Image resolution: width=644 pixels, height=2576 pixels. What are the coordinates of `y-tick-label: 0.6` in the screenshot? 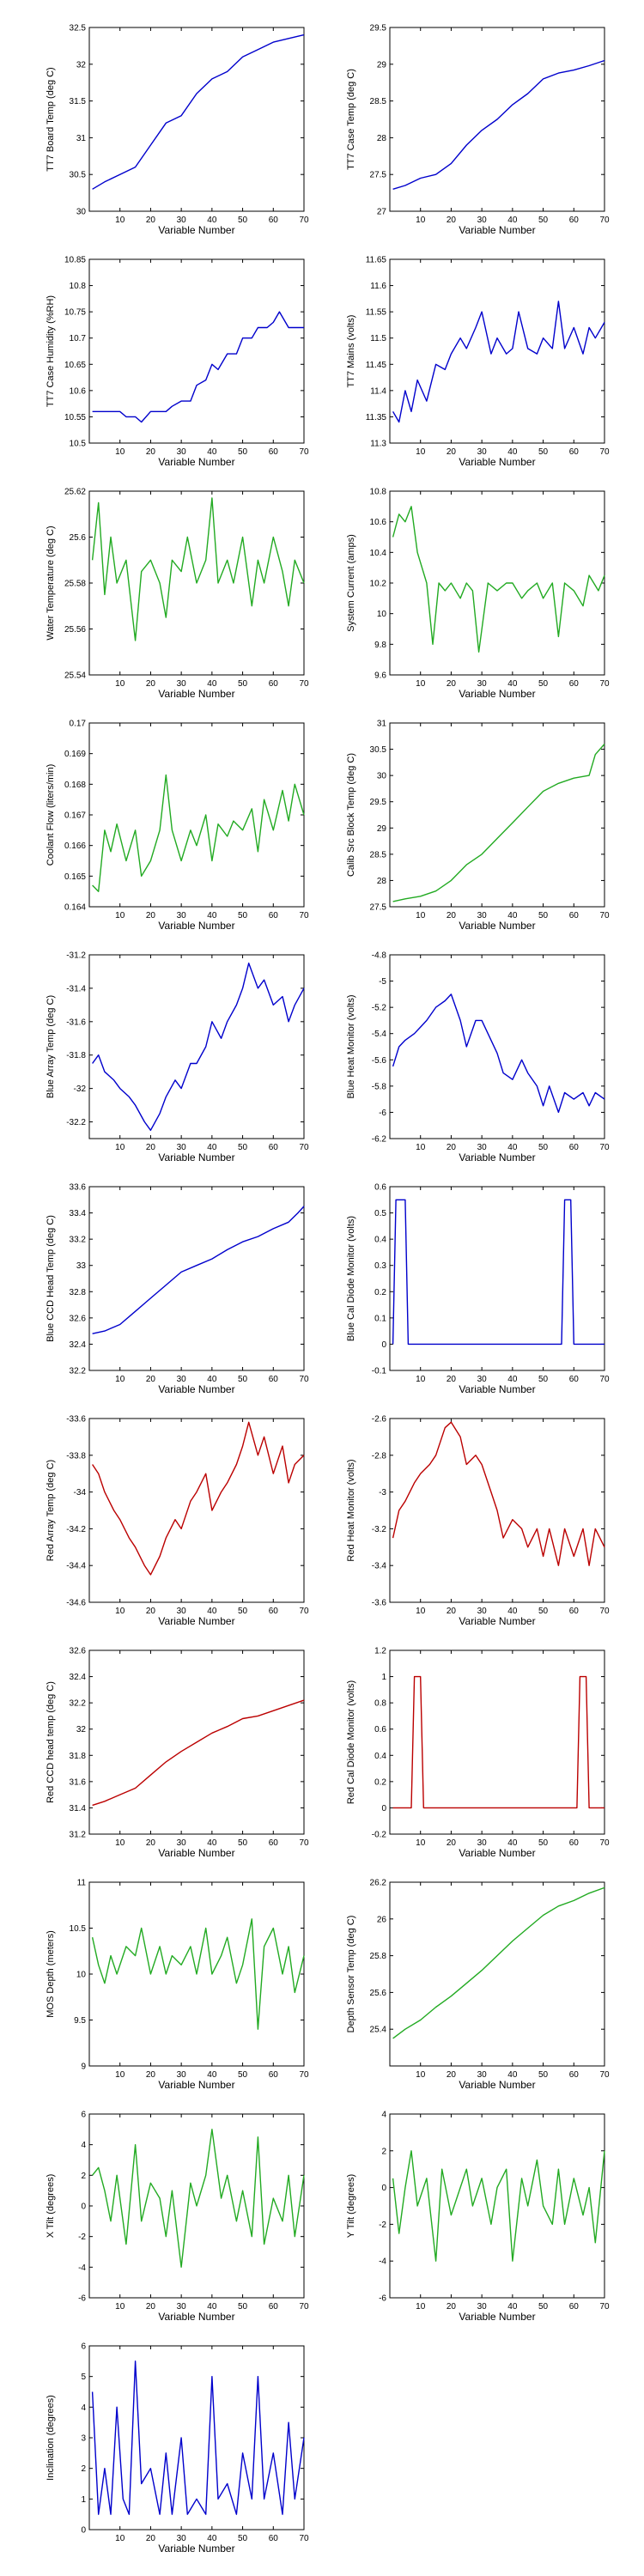 It's located at (380, 1730).